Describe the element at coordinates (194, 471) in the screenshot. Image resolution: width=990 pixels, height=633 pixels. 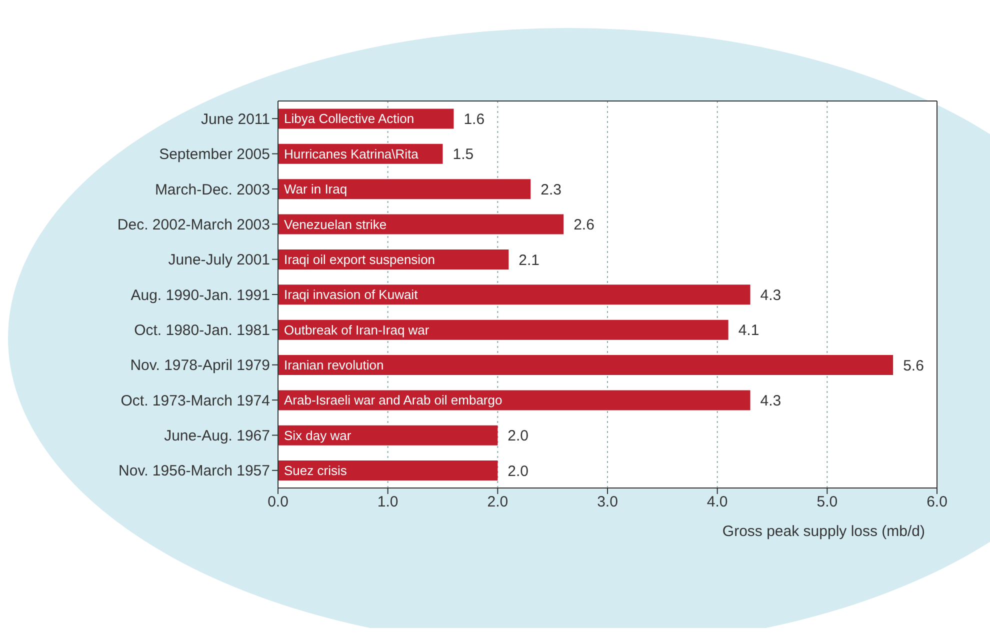
I see `y-tick-label: Nov. 1956-March 1957` at that location.